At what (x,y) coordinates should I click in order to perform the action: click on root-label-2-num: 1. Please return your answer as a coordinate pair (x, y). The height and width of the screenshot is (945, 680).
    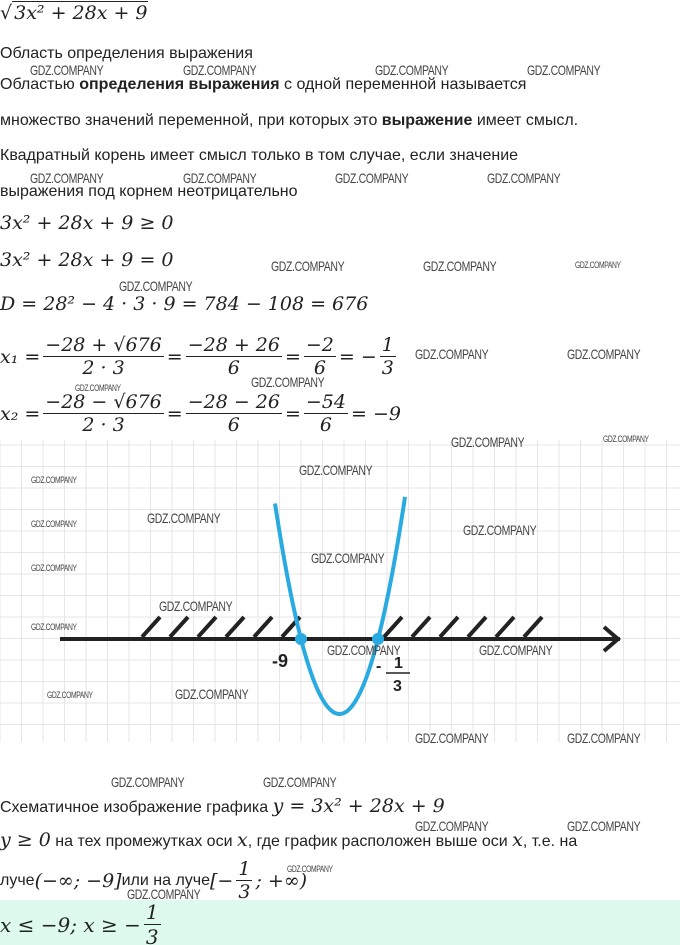
    Looking at the image, I should click on (398, 663).